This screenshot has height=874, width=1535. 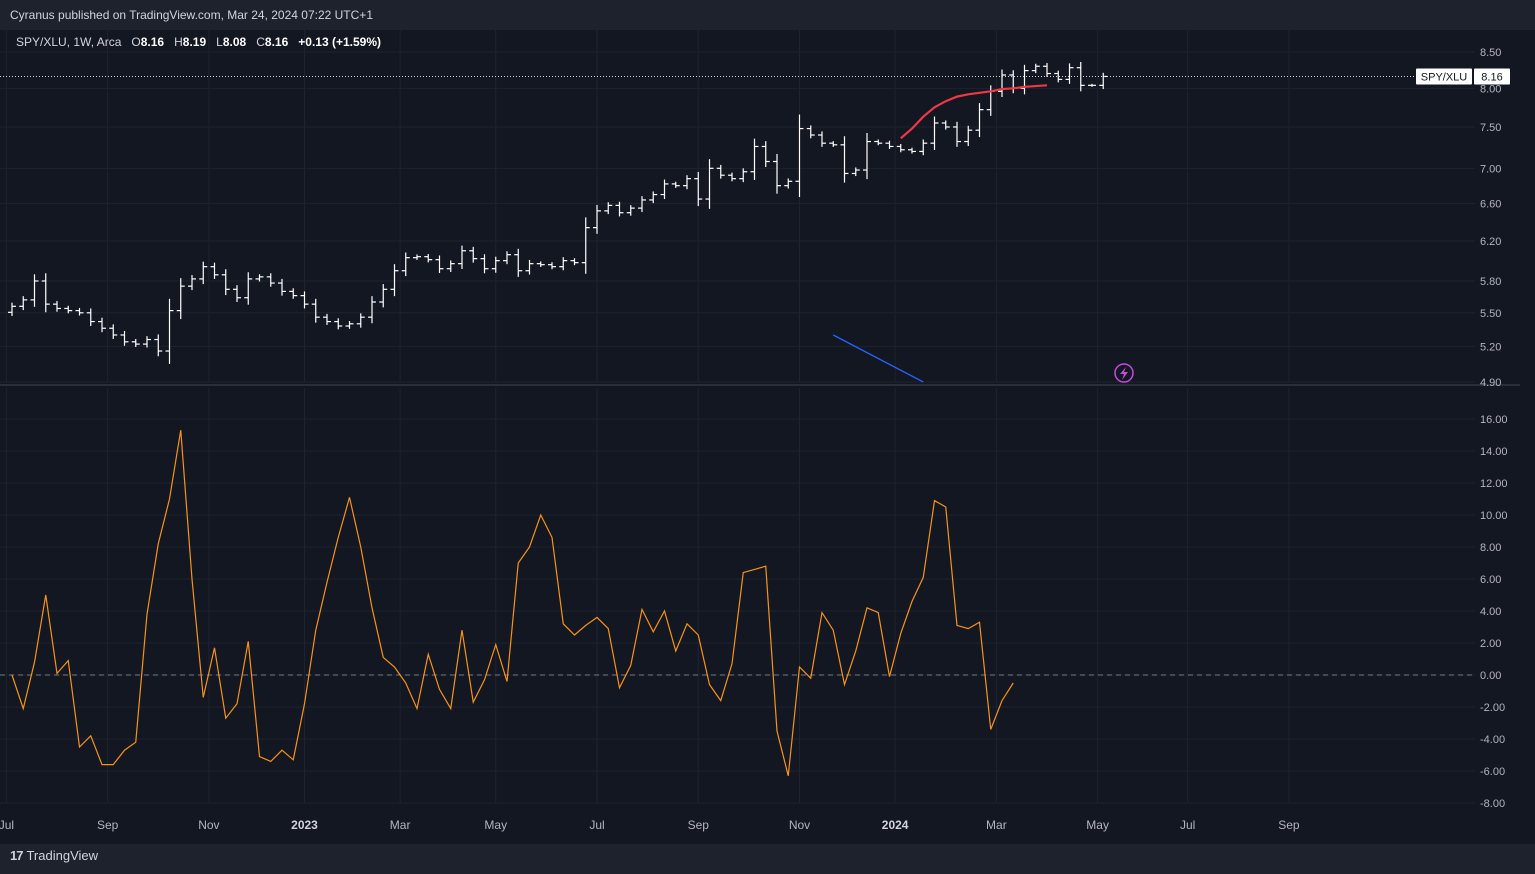 I want to click on legend-close-label: C, so click(x=260, y=42).